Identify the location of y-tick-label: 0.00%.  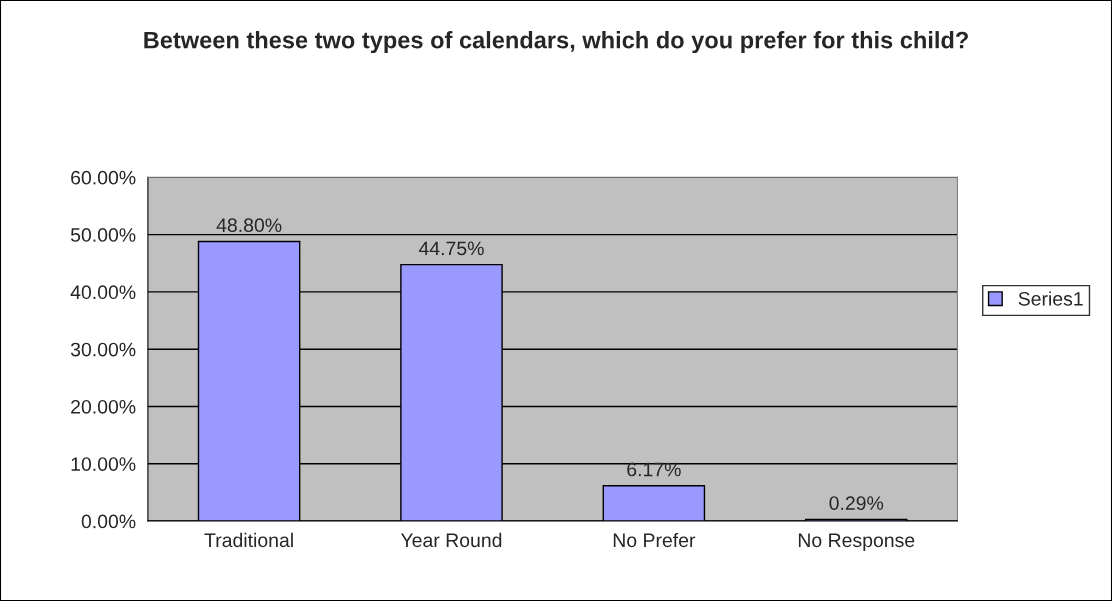
(108, 521).